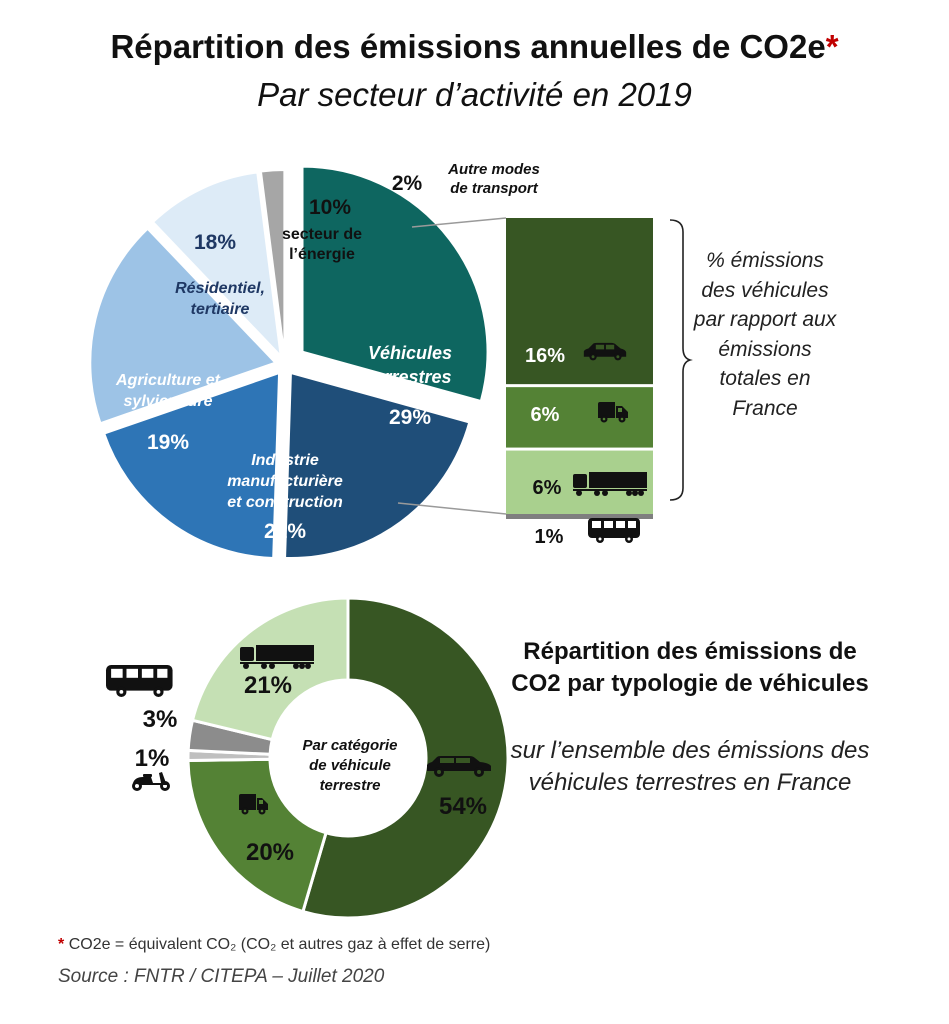 This screenshot has width=949, height=1024. I want to click on slice-pct-energie: 10%, so click(330, 207).